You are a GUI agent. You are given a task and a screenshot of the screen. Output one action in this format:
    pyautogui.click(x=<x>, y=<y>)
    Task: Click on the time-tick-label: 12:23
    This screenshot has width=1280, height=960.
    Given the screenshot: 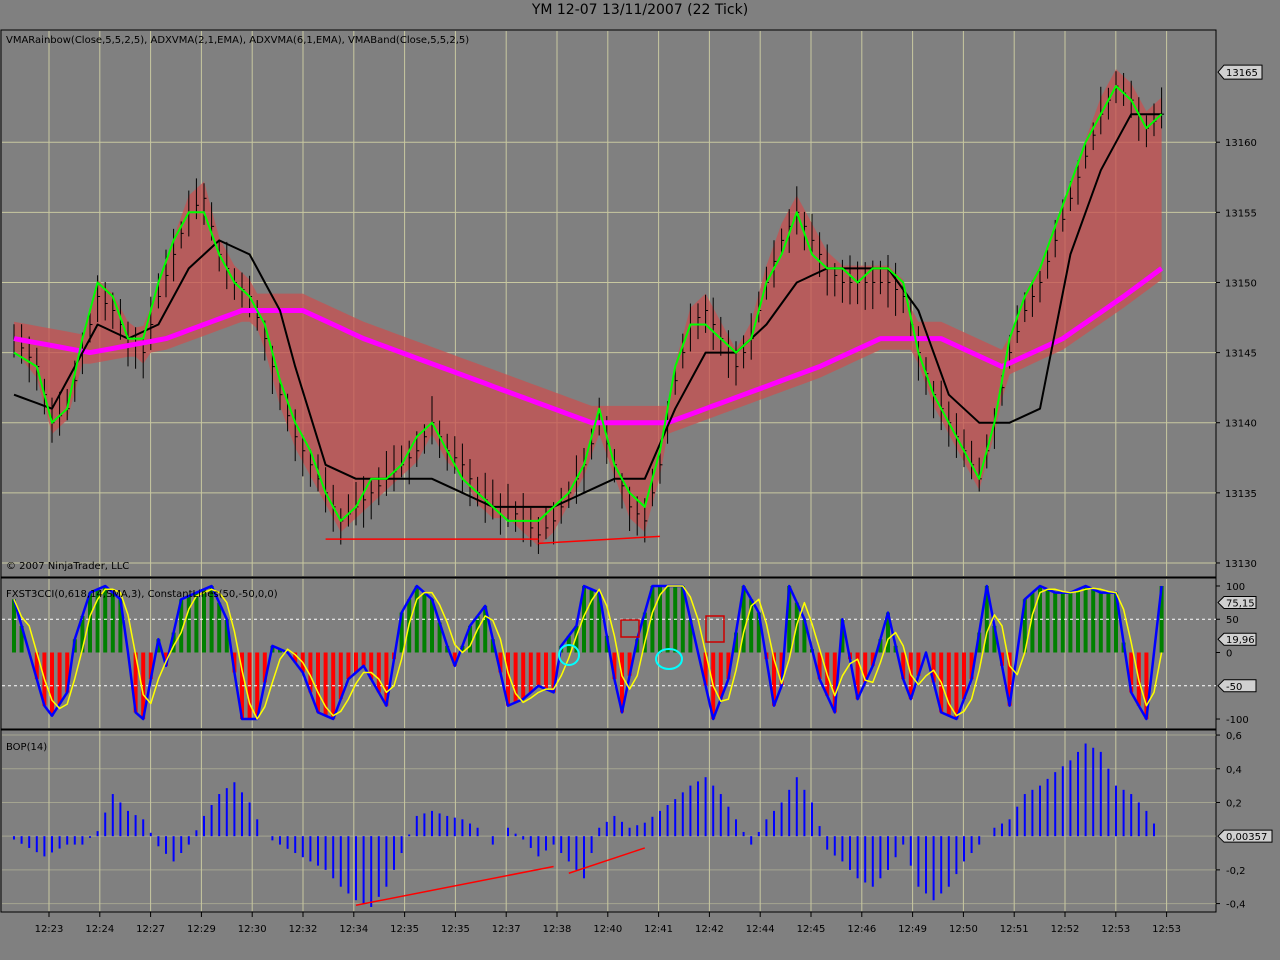 What is the action you would take?
    pyautogui.click(x=49, y=929)
    